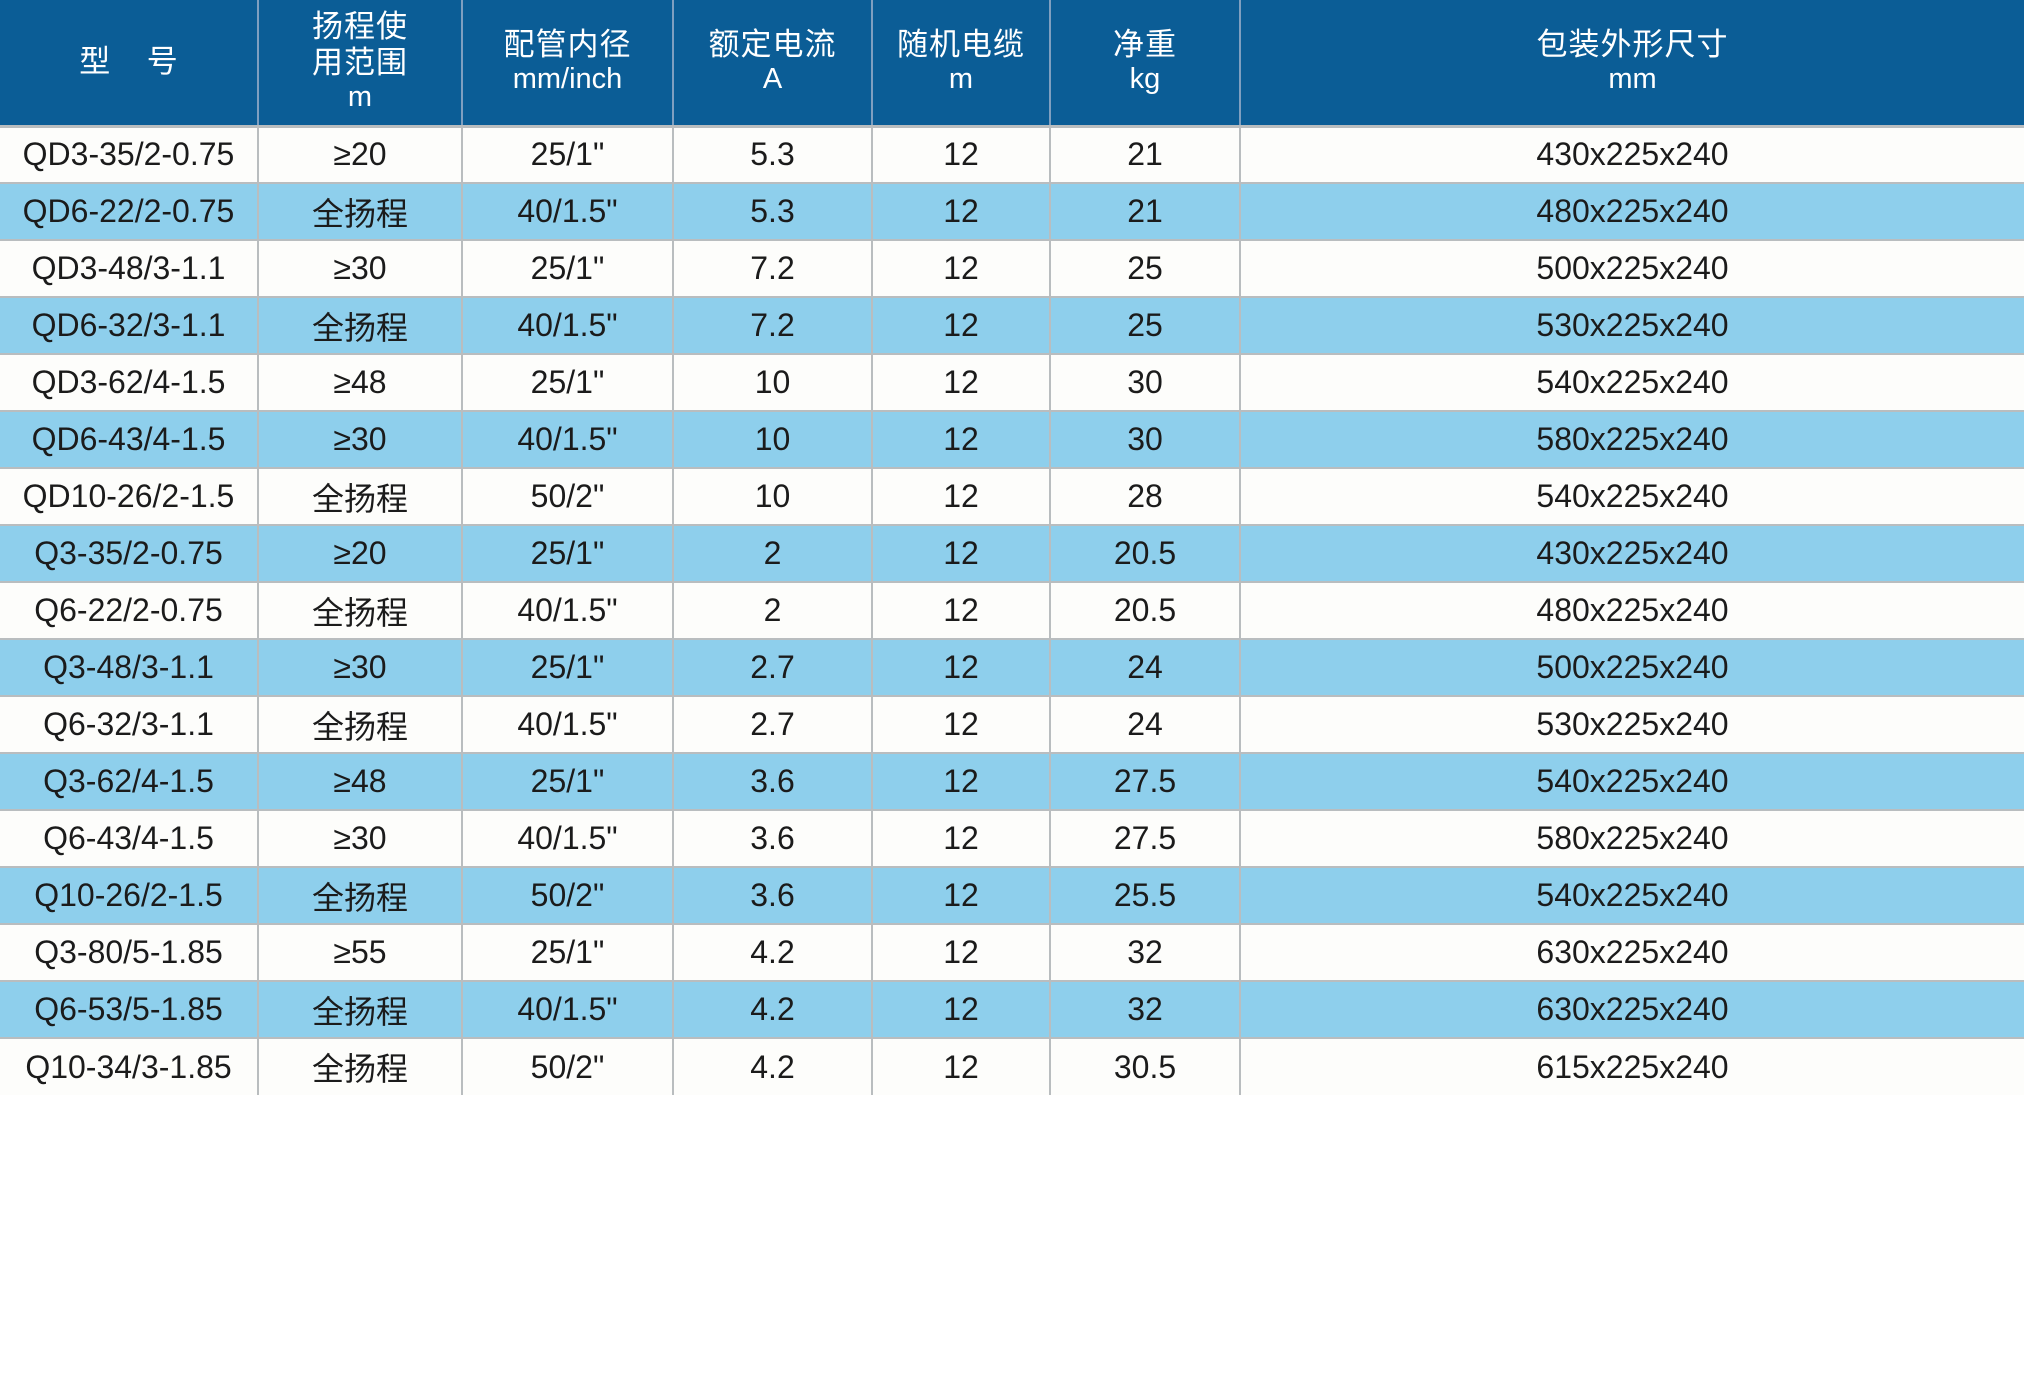 The width and height of the screenshot is (2024, 1394). Describe the element at coordinates (772, 79) in the screenshot. I see `column-header-current-unit: A` at that location.